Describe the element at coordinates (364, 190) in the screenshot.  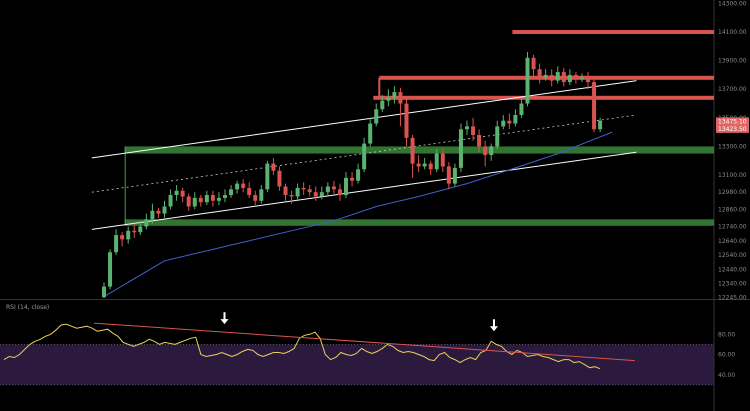
I see `channel-line` at that location.